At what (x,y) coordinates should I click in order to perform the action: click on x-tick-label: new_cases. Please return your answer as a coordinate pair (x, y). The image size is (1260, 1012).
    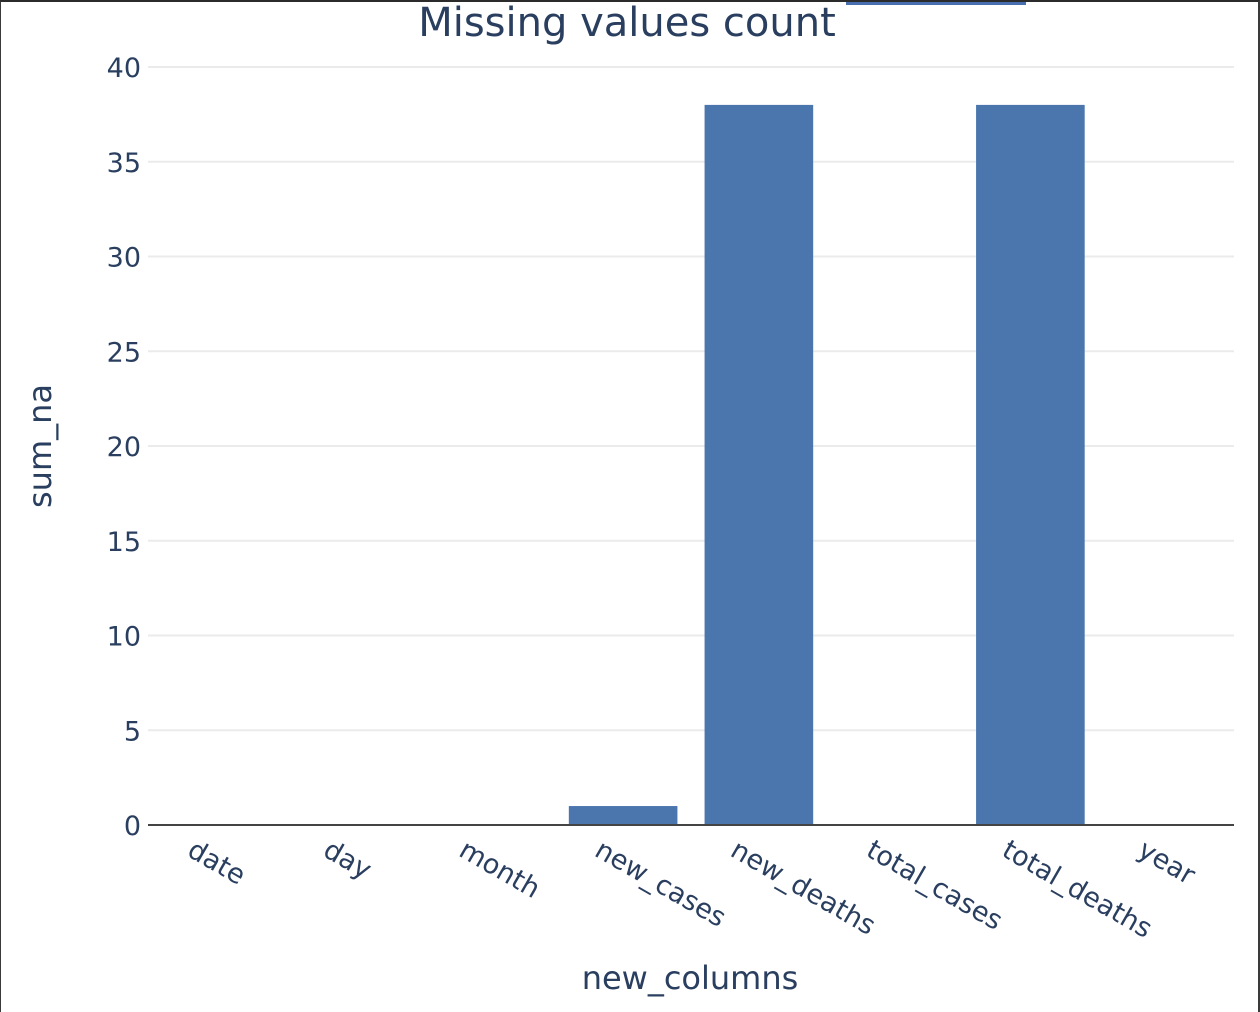
    Looking at the image, I should click on (660, 884).